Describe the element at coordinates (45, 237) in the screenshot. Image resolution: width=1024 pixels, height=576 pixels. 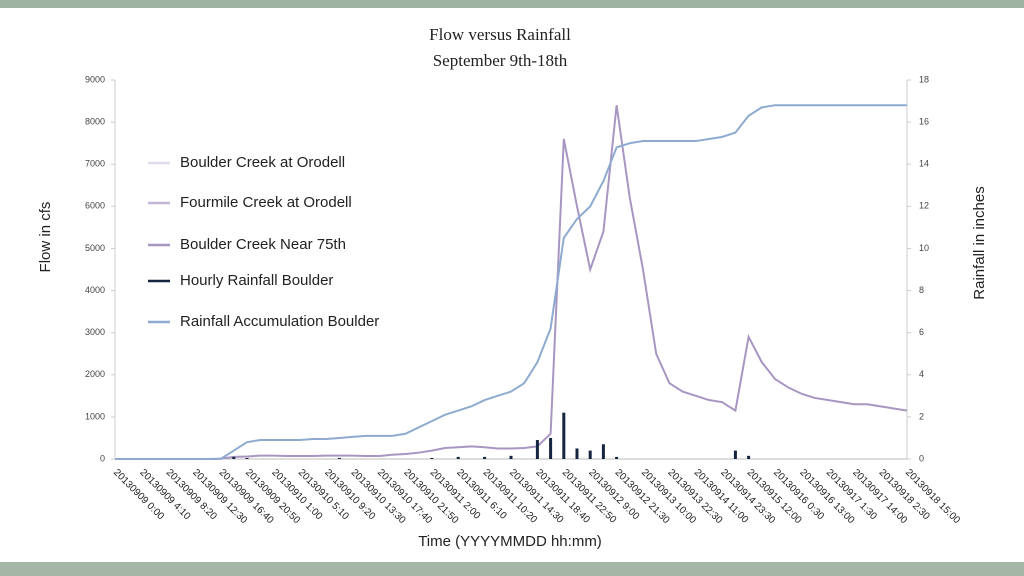
I see `y-axis-label: Flow in cfs` at that location.